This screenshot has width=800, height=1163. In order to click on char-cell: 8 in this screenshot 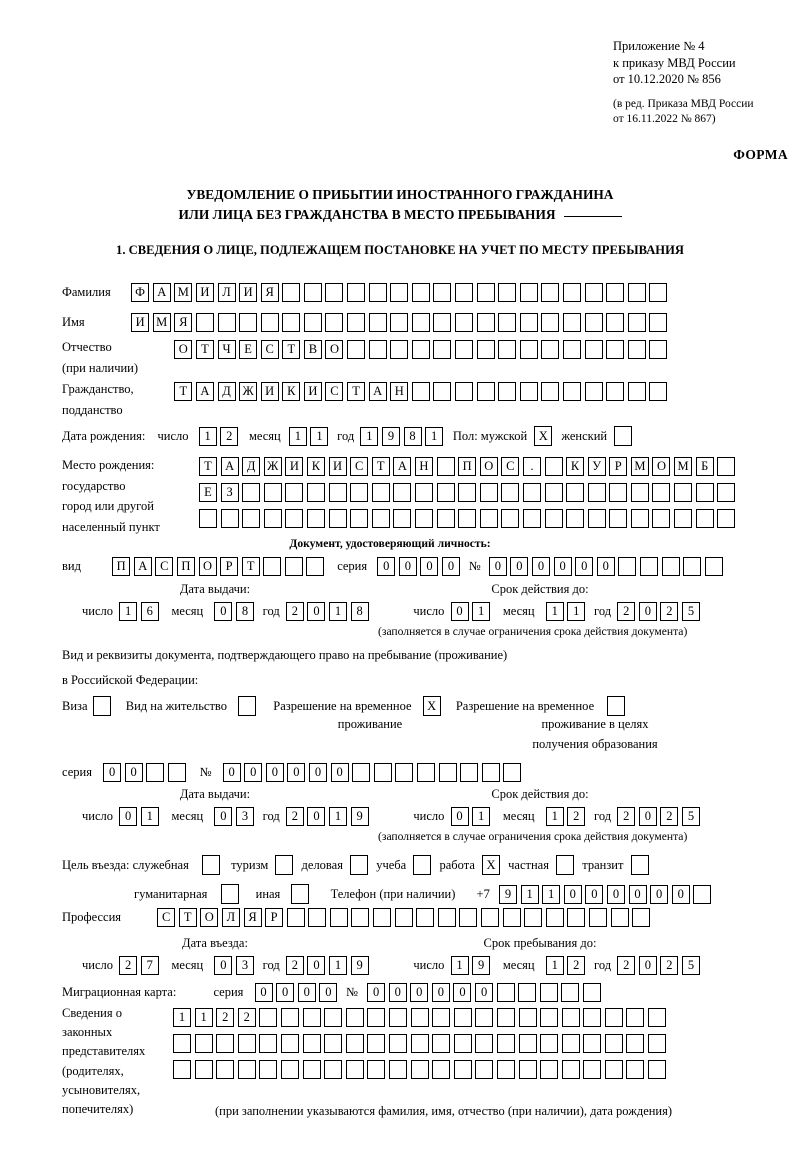, I will do `click(412, 436)`.